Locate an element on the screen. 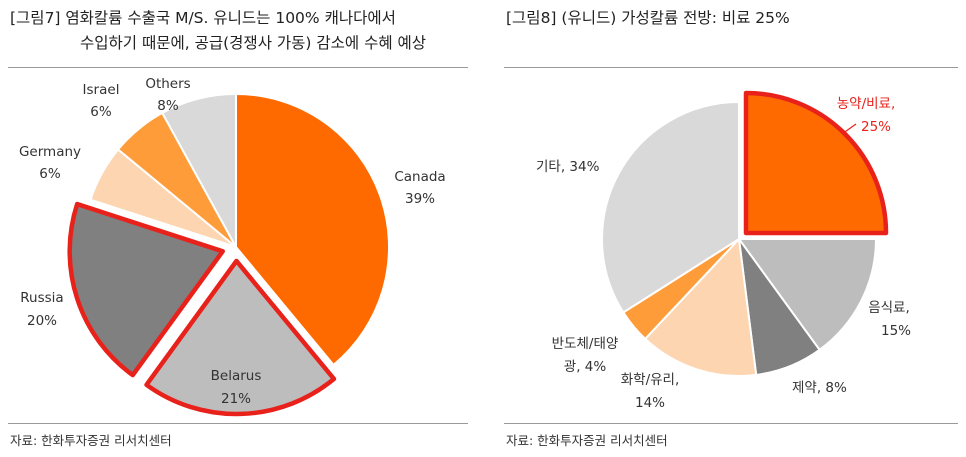 The image size is (966, 457). slice-label-belarus-name: Belarus is located at coordinates (236, 376).